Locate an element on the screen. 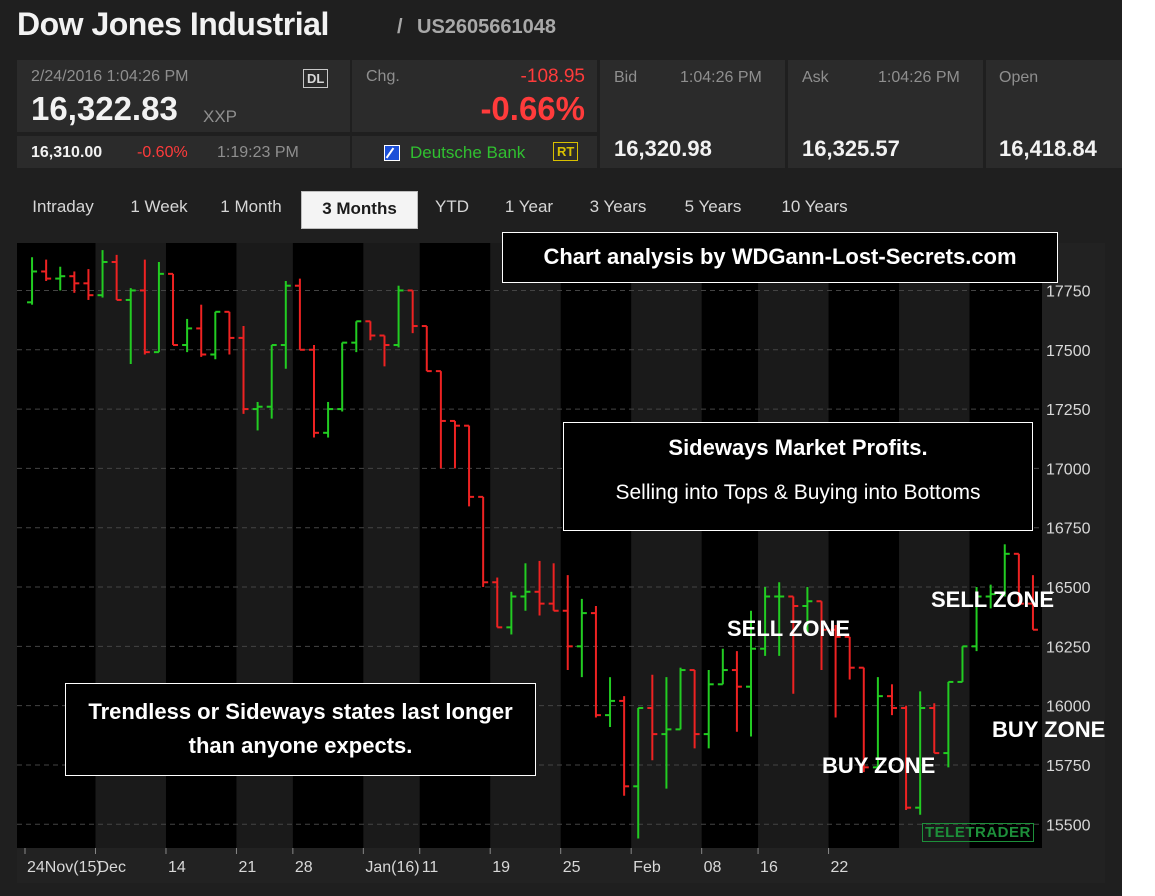 The height and width of the screenshot is (896, 1155). page-margin is located at coordinates (1138, 448).